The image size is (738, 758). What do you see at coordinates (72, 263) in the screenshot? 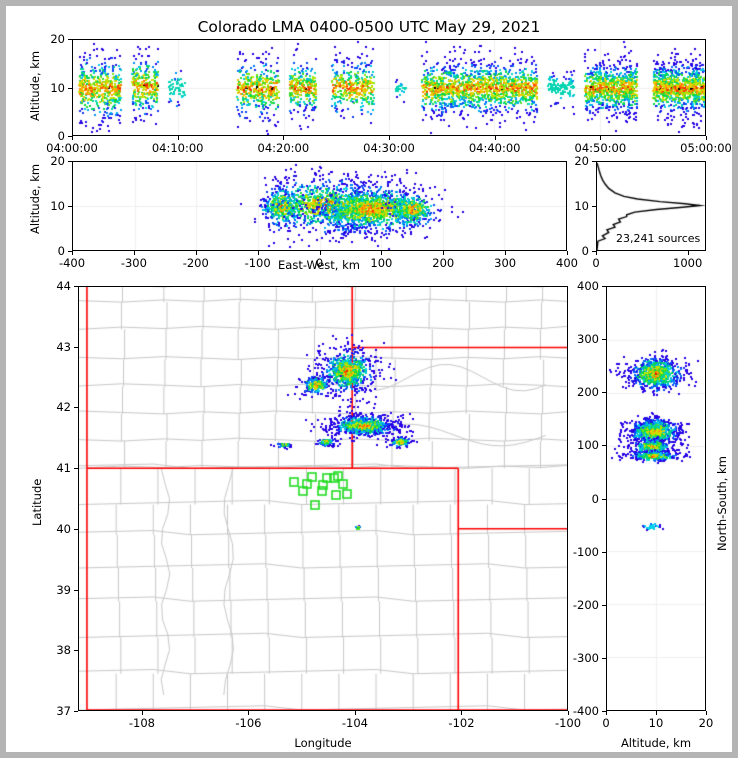
I see `x-tick-label: -400` at bounding box center [72, 263].